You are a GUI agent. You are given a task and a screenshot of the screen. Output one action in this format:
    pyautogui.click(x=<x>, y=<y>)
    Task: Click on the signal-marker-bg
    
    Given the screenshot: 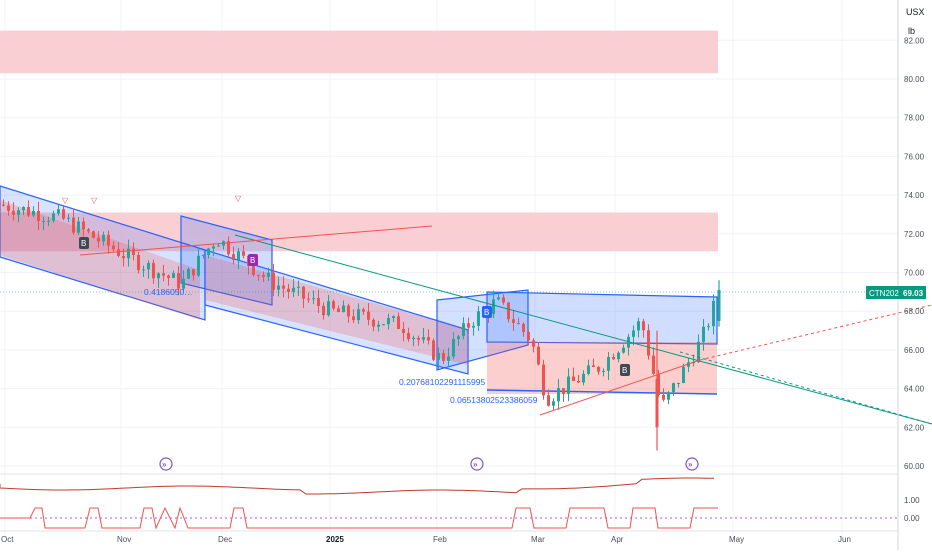 What is the action you would take?
    pyautogui.click(x=84, y=243)
    